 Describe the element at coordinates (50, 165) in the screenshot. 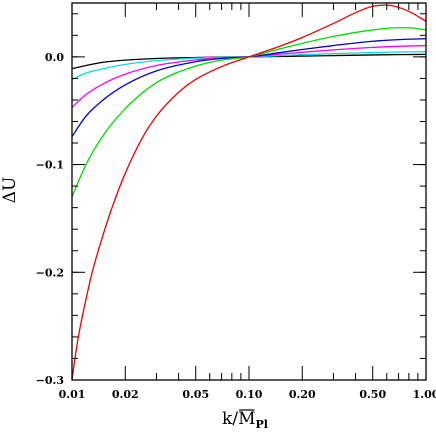

I see `y-tick-label: −0.1` at that location.